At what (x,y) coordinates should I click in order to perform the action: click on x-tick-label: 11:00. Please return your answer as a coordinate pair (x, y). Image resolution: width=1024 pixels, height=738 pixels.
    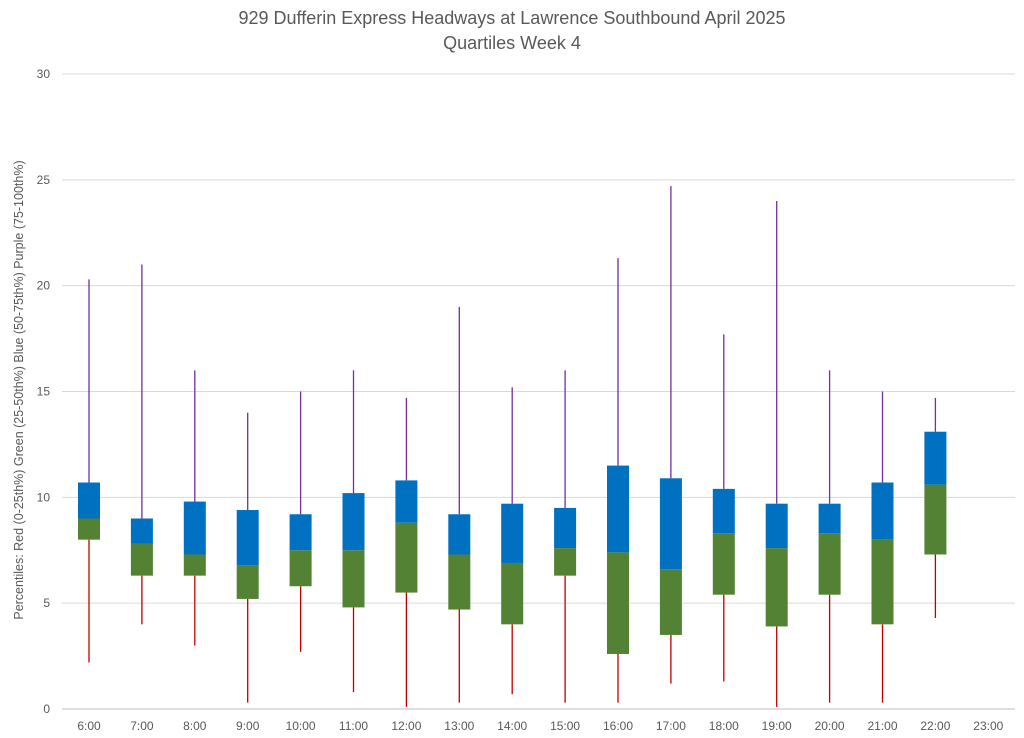
    Looking at the image, I should click on (353, 726).